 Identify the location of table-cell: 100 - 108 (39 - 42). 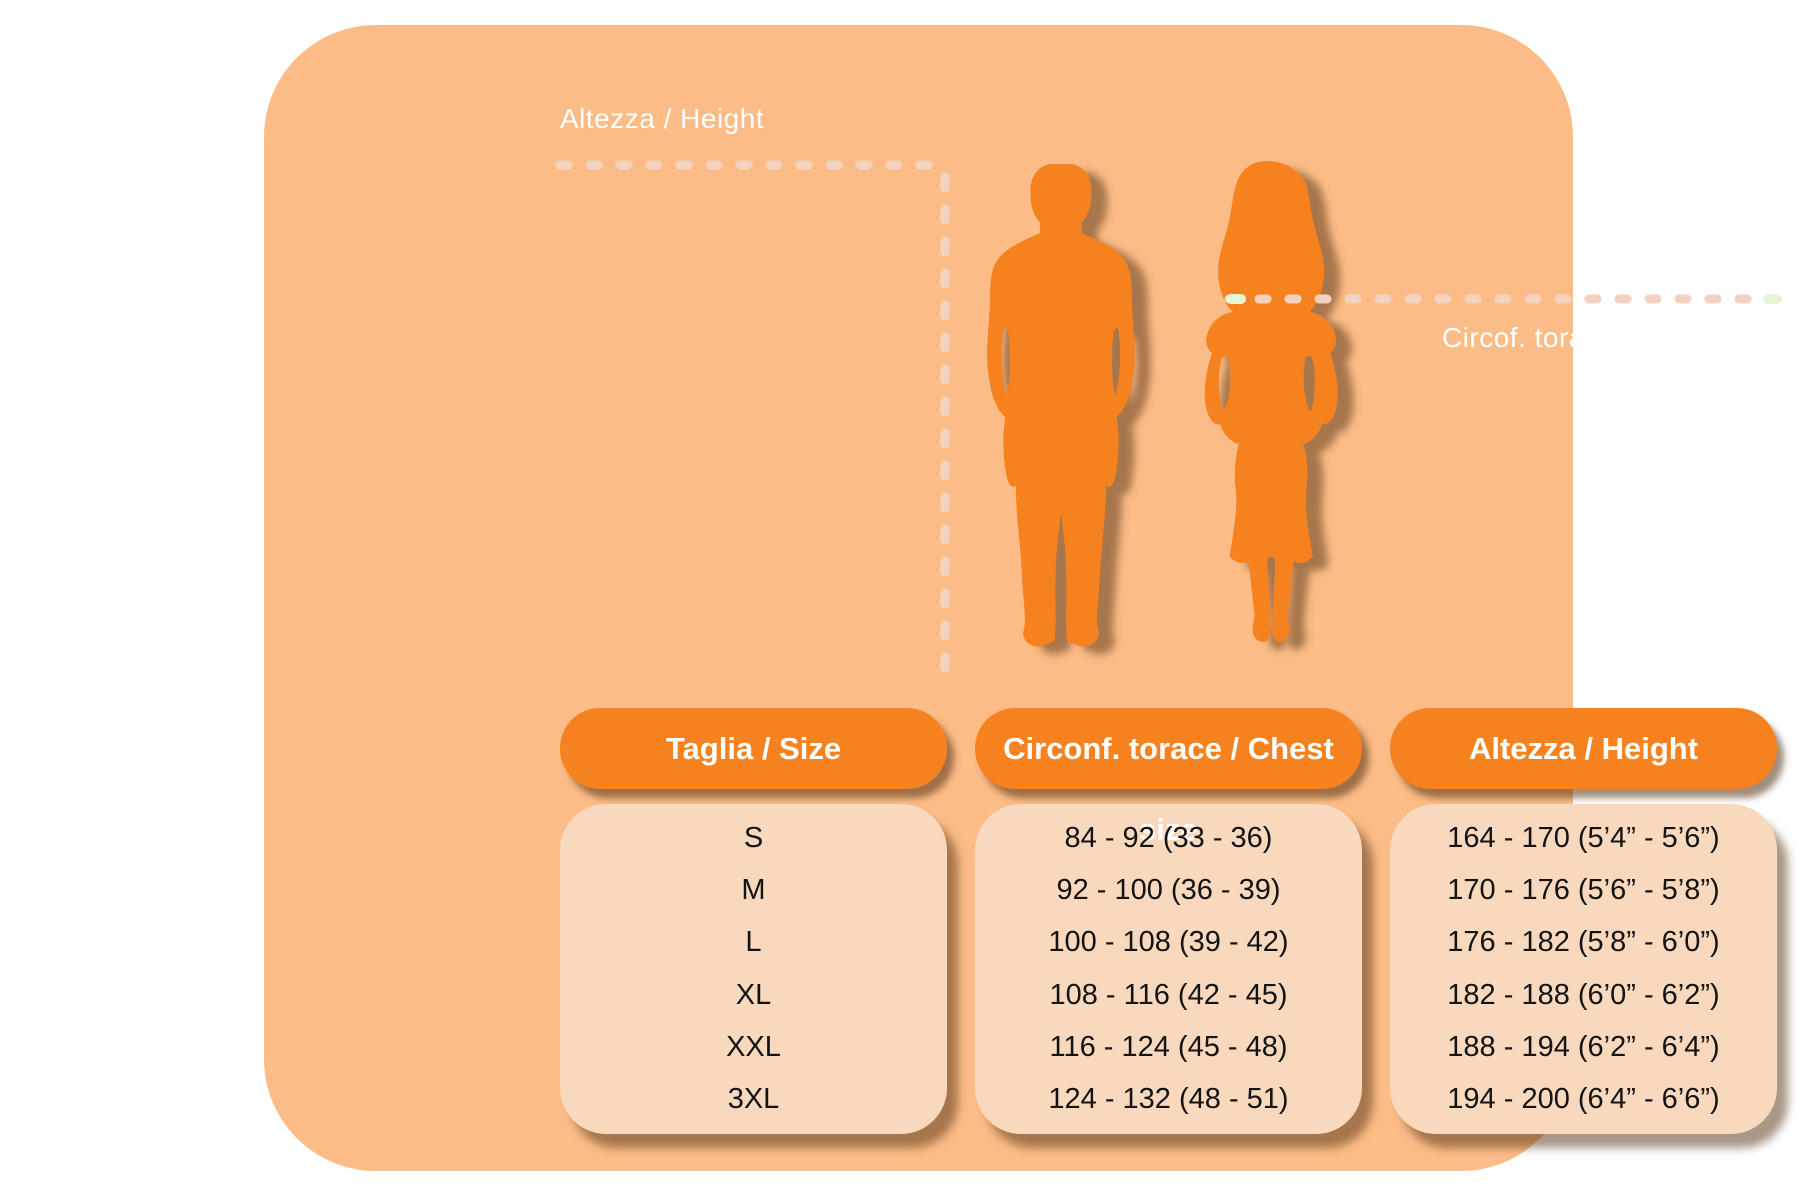
(1168, 942).